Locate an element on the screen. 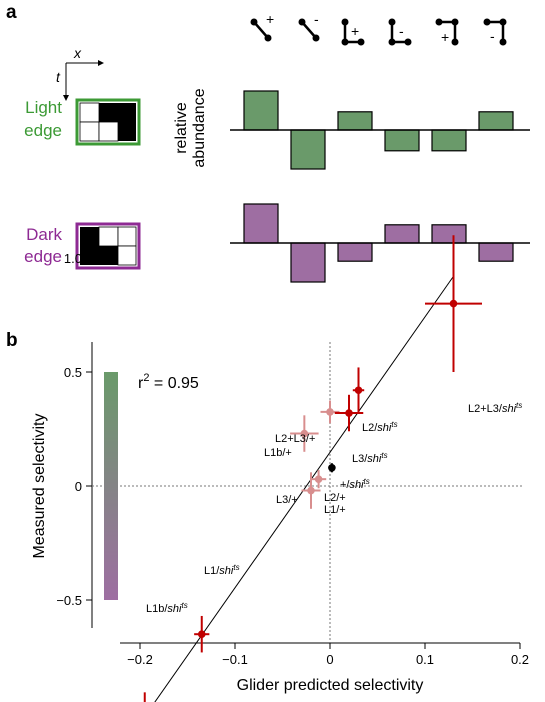 The image size is (545, 702). label-l3-plus: L3/+ is located at coordinates (287, 500).